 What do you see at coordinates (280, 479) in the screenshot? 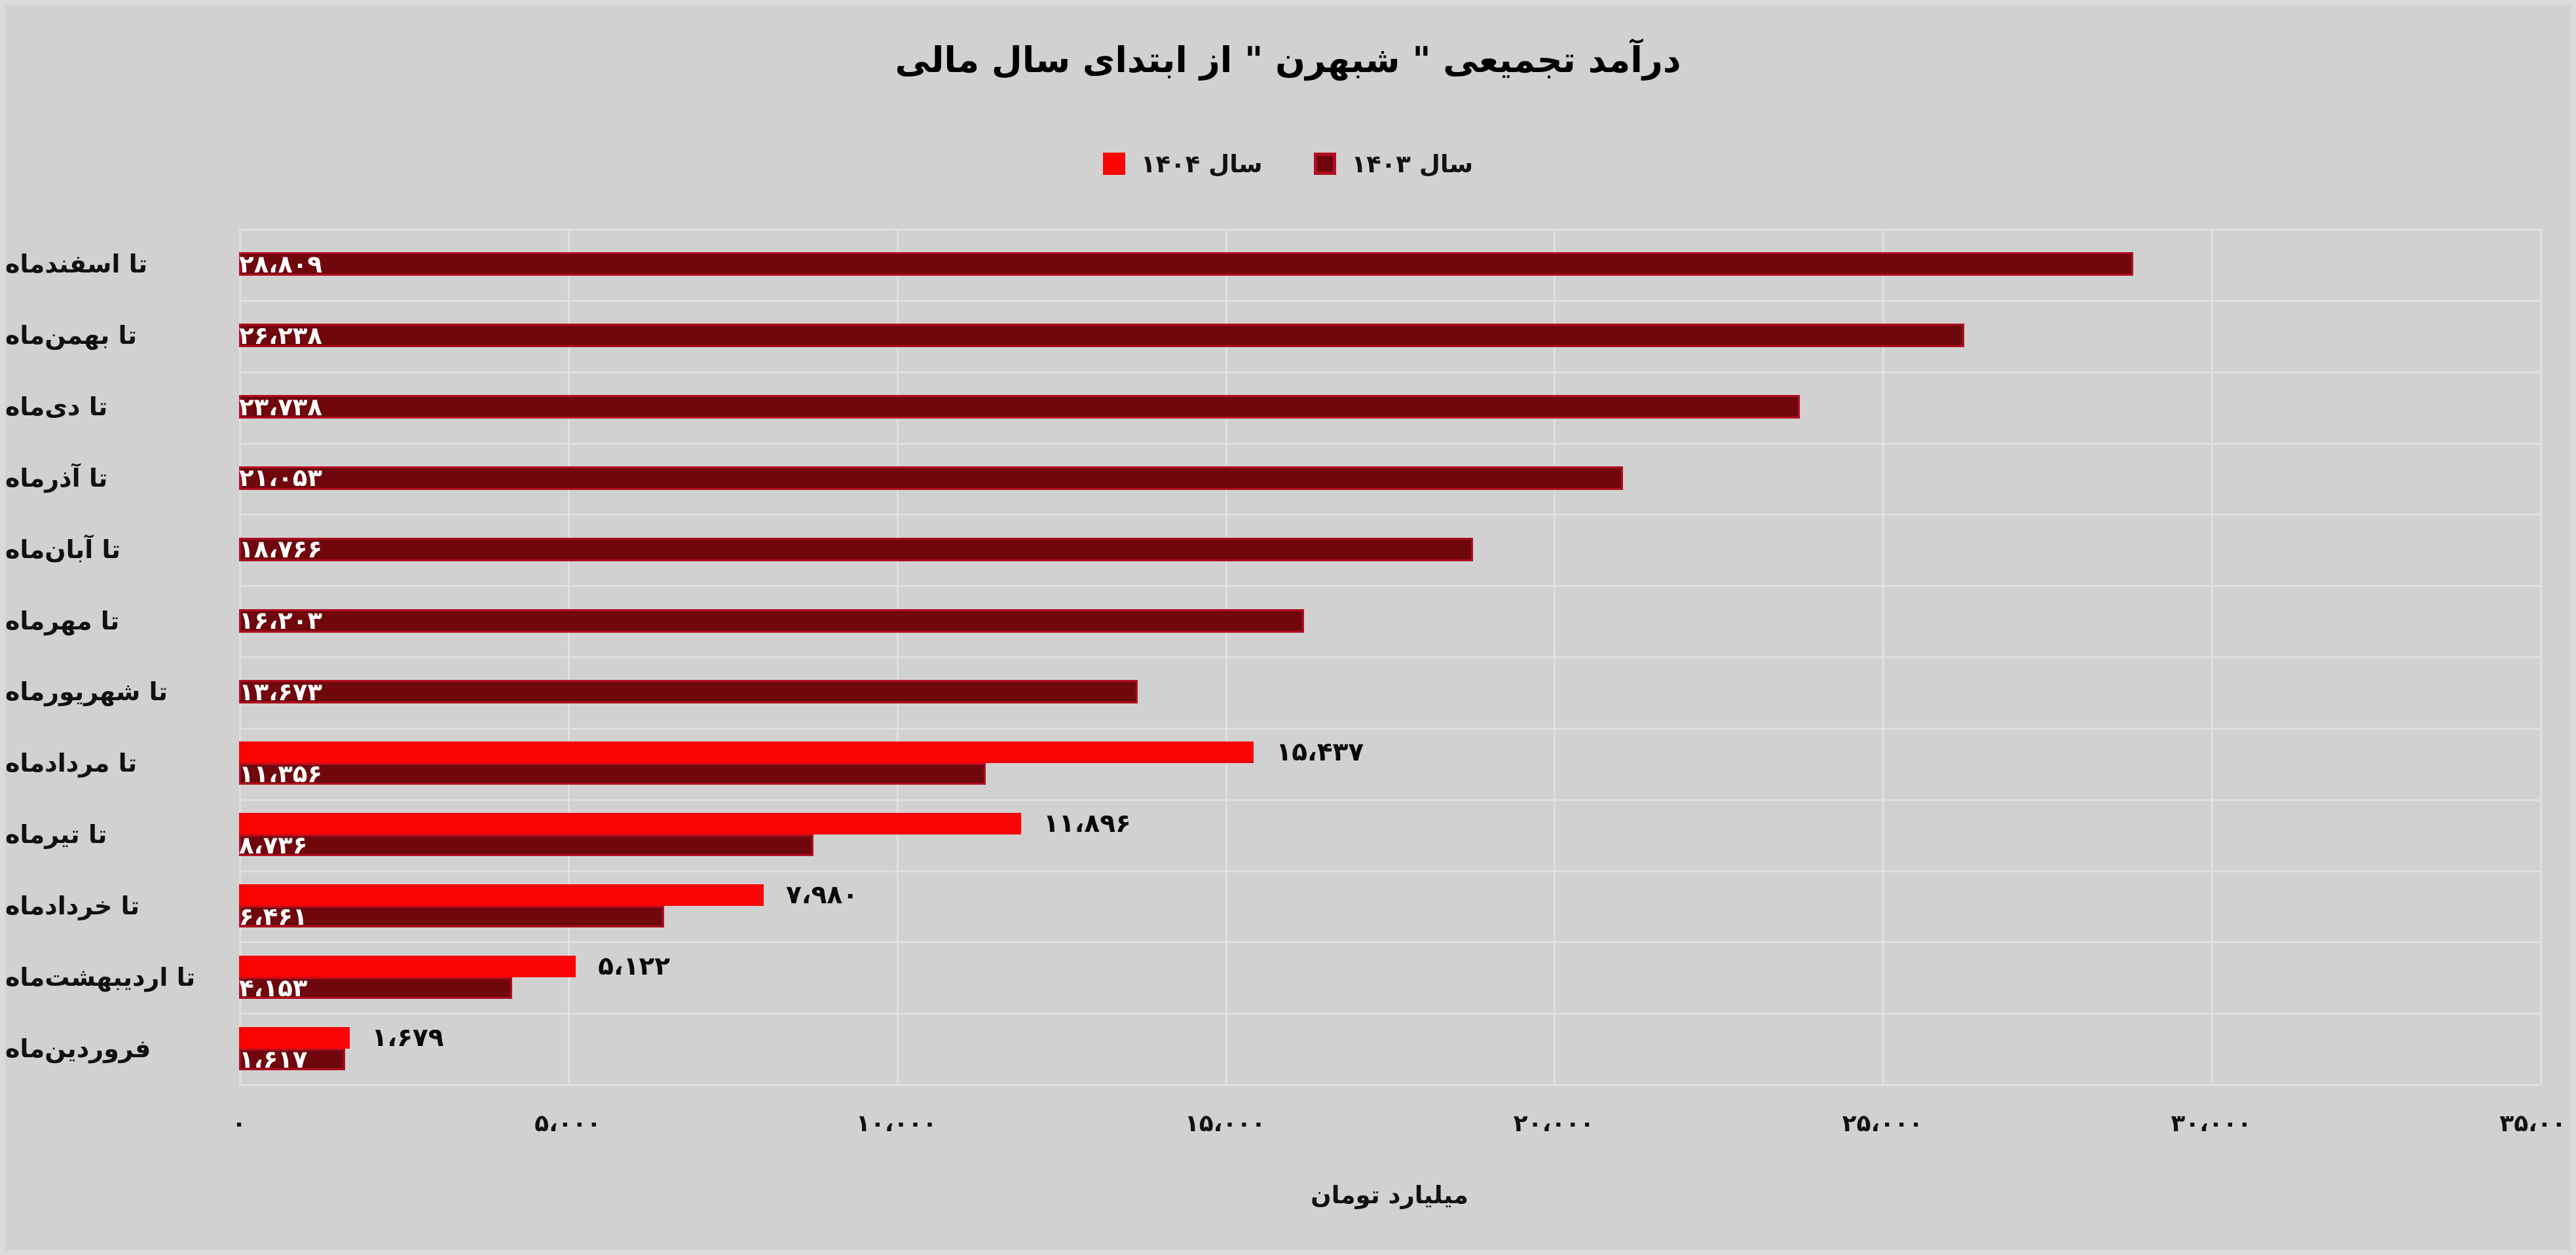
I see `bar-value-label-1403: ۲۱،۰۵۳` at bounding box center [280, 479].